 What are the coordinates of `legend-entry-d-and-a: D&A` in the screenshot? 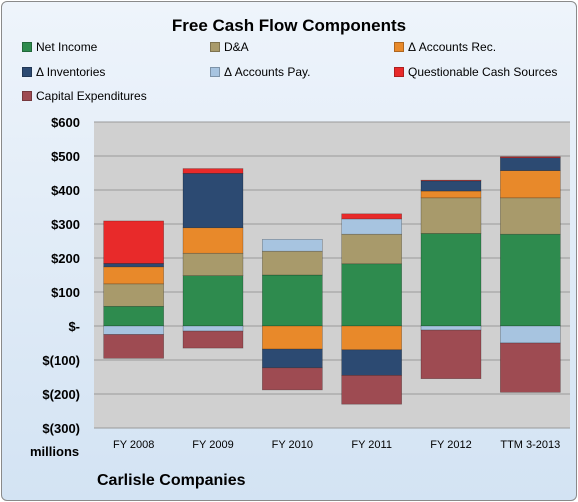 It's located at (229, 47).